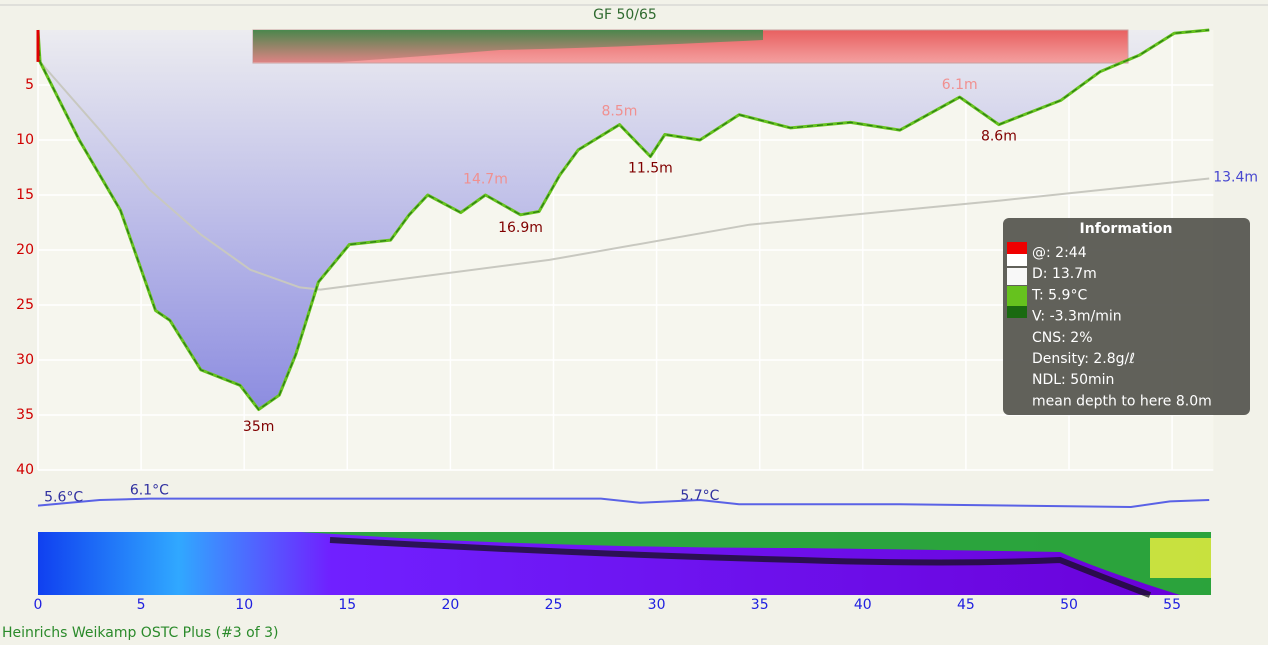  What do you see at coordinates (508, 46) in the screenshot?
I see `tissue-band` at bounding box center [508, 46].